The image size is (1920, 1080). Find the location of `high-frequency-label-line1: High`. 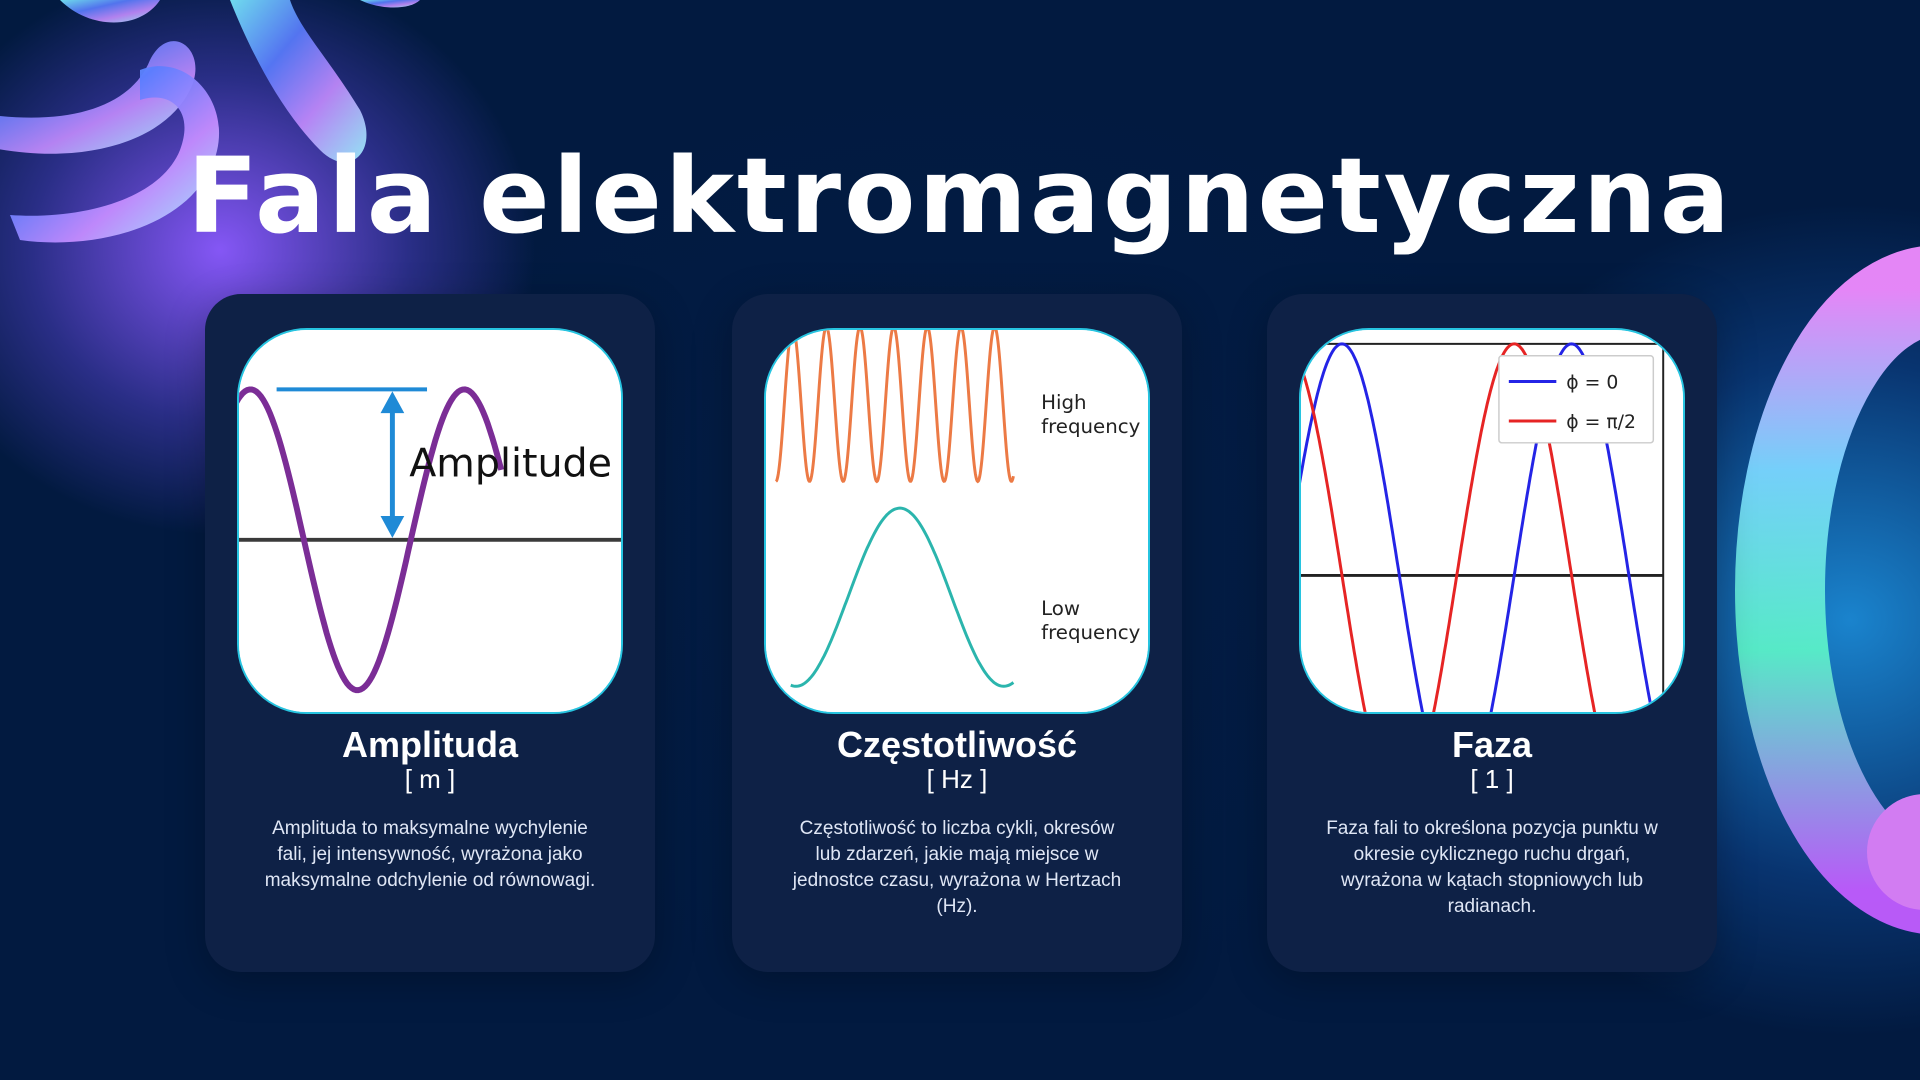

high-frequency-label-line1: High is located at coordinates (1063, 402).